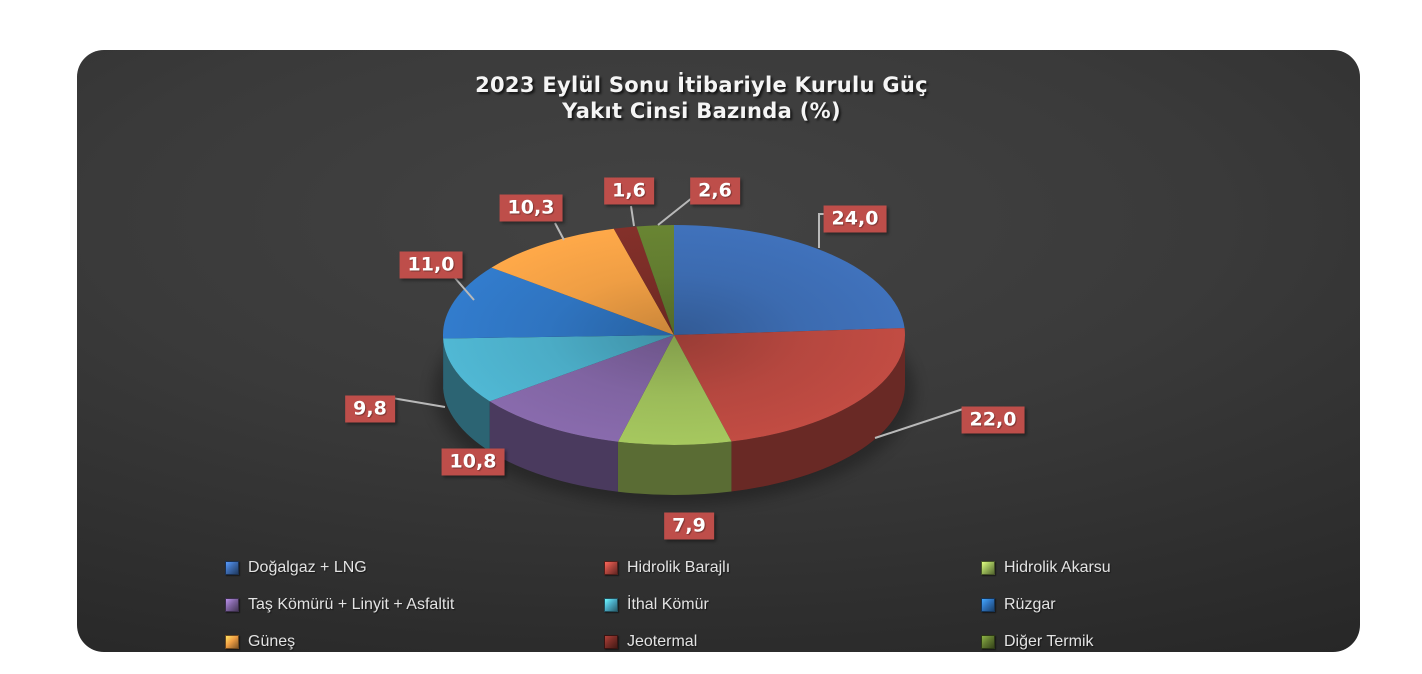 The width and height of the screenshot is (1422, 674). I want to click on legend-label: Diğer Termik, so click(1049, 641).